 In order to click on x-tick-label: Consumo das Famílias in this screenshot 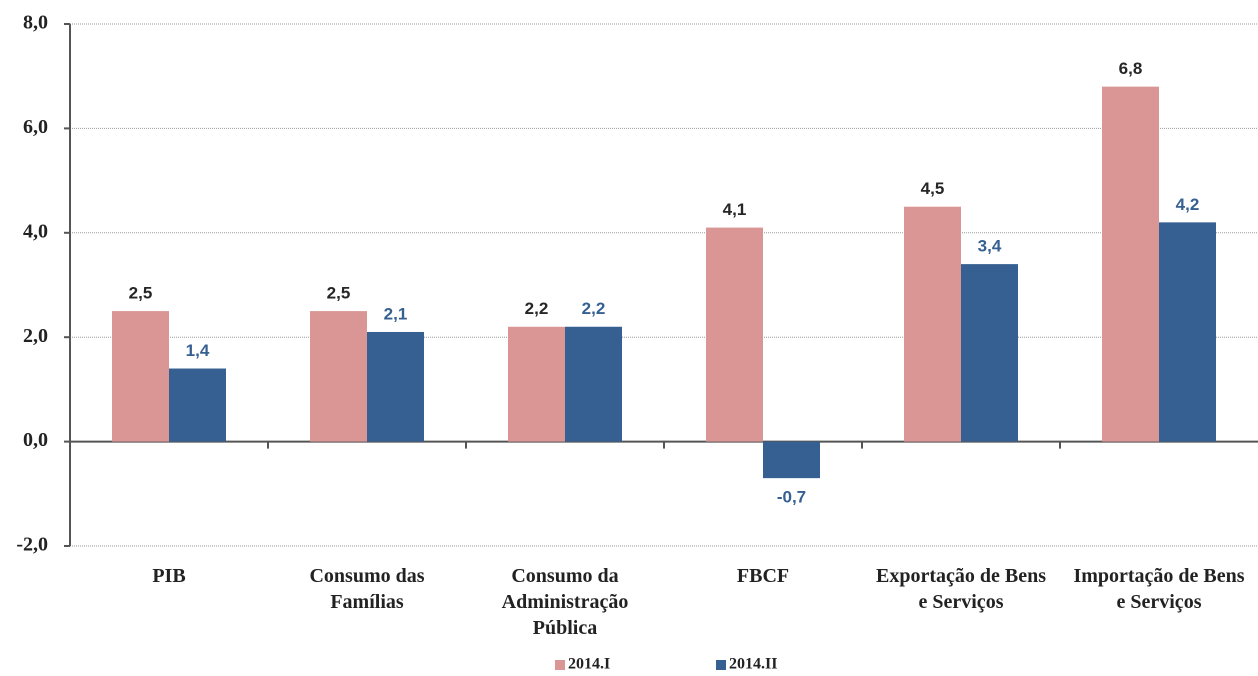, I will do `click(367, 589)`.